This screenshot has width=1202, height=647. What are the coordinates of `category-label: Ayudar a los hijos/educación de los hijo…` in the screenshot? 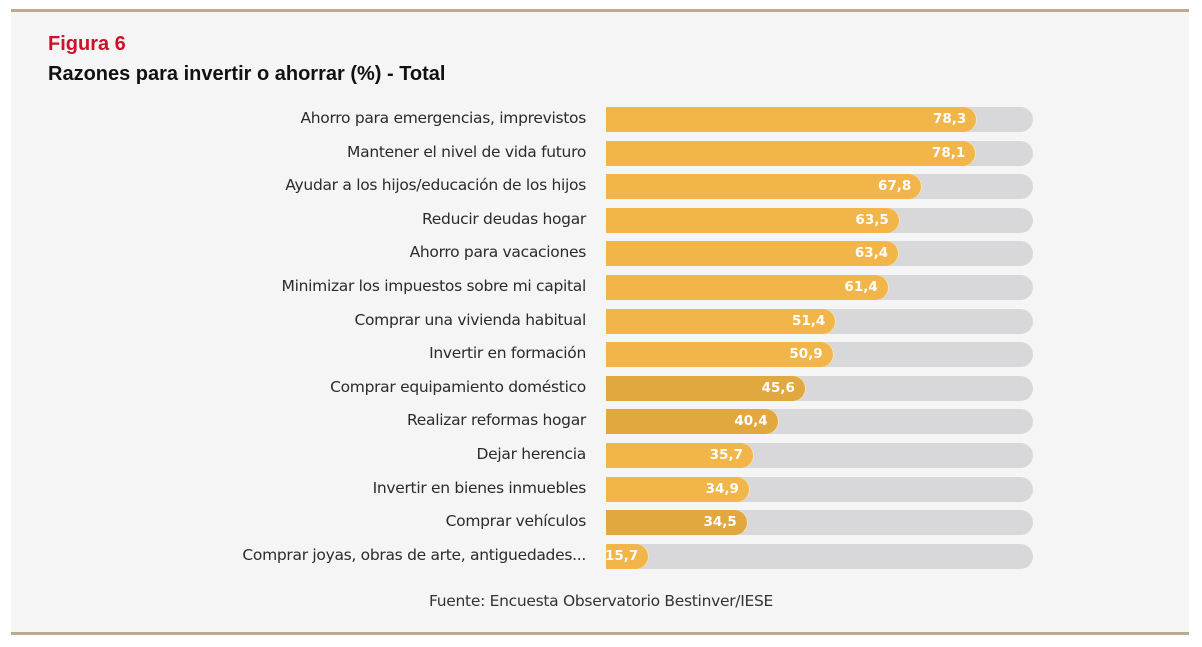 It's located at (435, 185).